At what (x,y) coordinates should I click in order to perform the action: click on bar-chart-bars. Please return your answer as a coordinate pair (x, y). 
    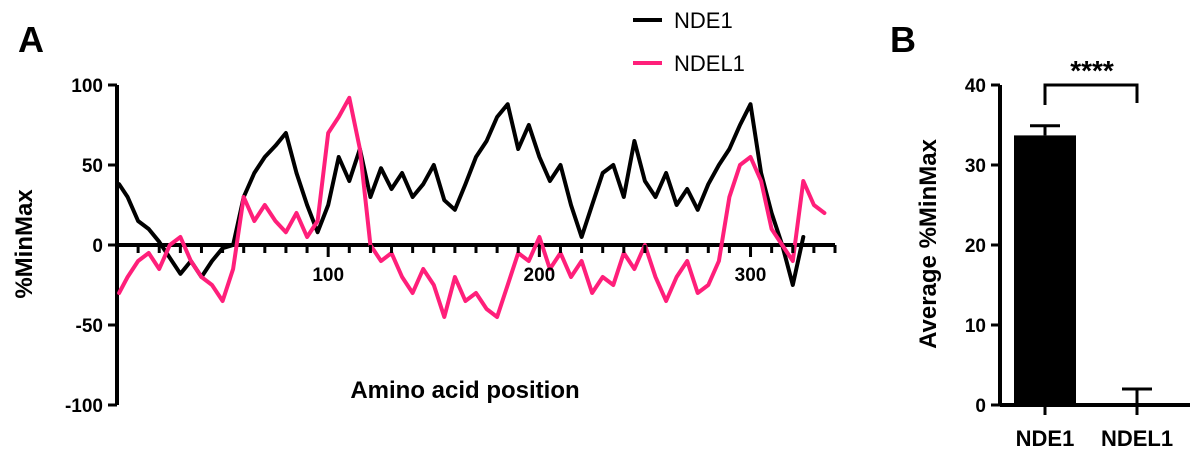
    Looking at the image, I should click on (1091, 244).